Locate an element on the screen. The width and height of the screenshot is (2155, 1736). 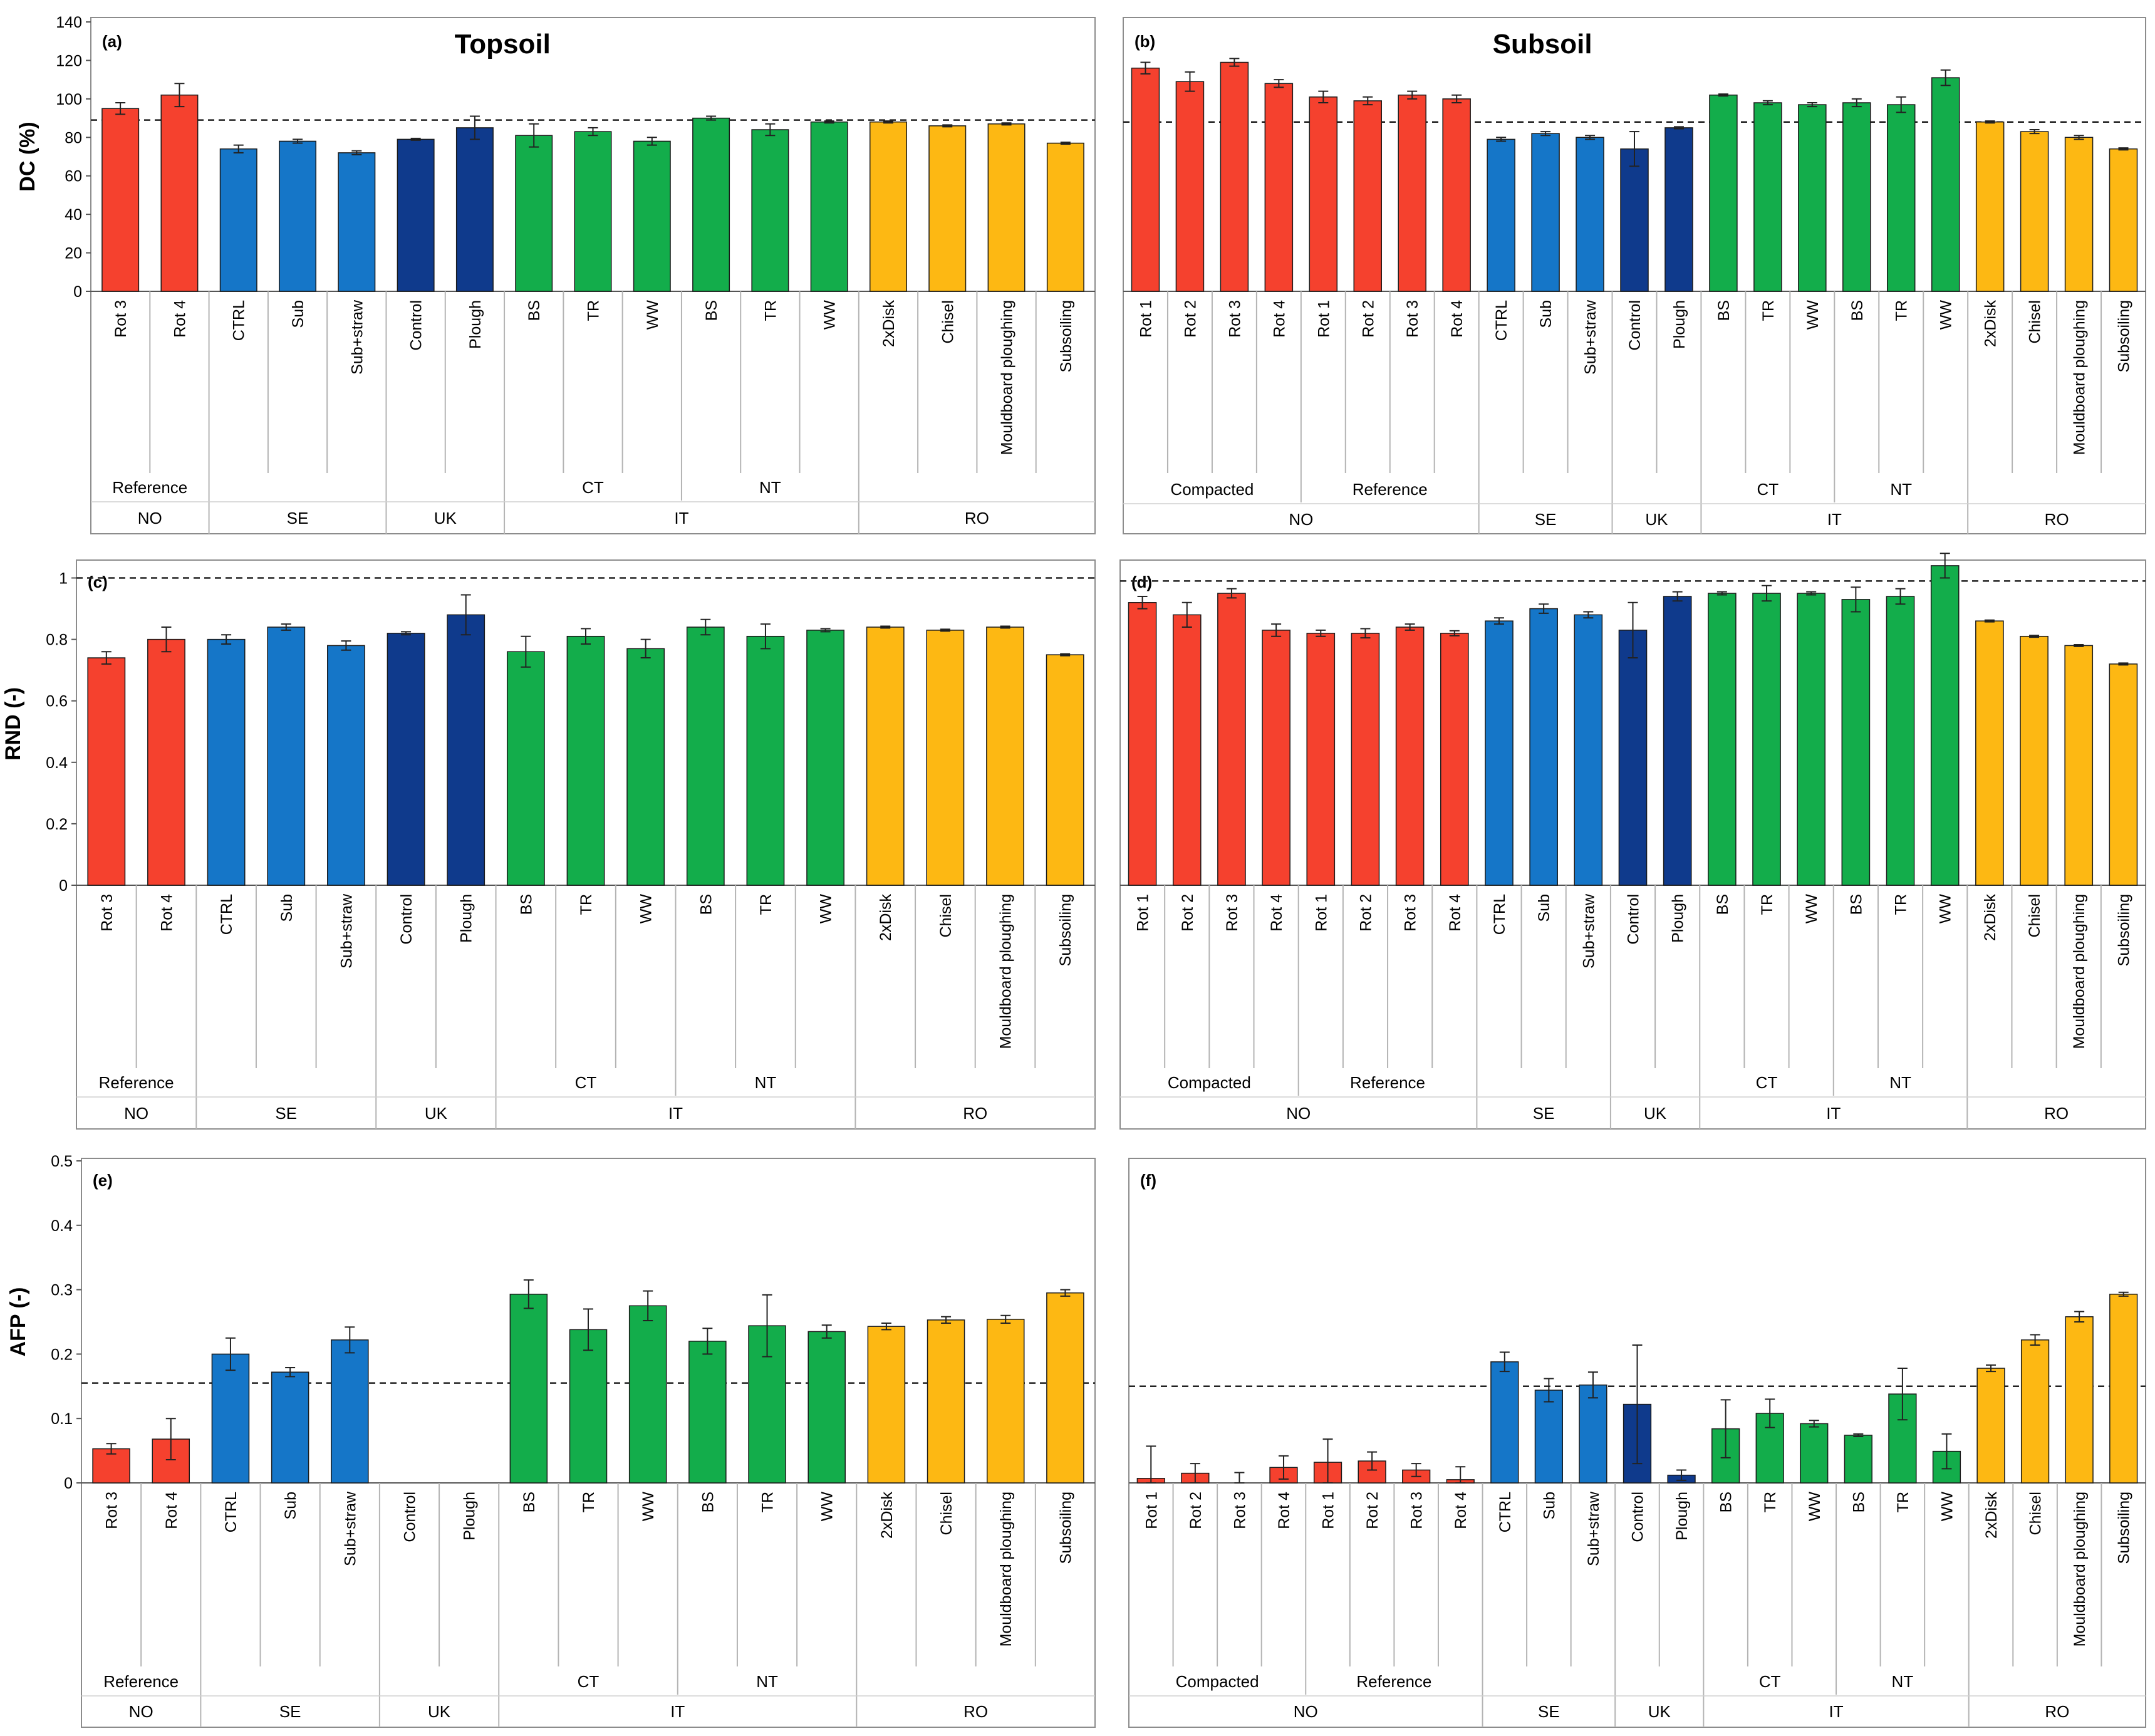
country-label: IT is located at coordinates (677, 1711).